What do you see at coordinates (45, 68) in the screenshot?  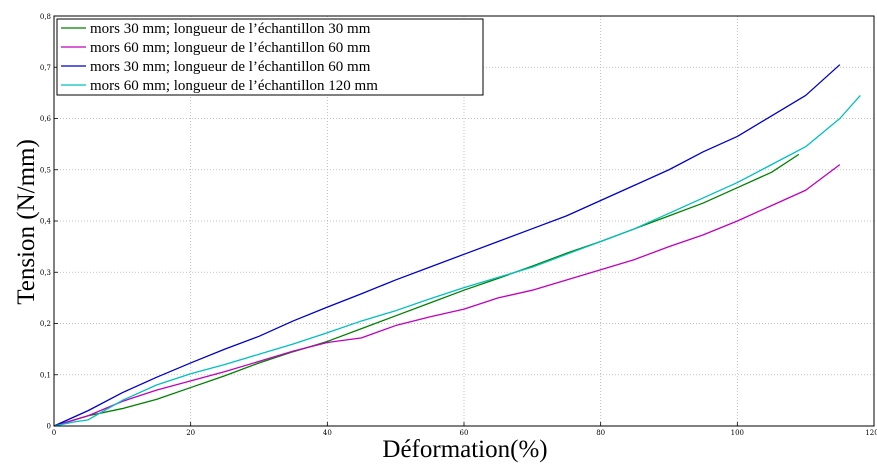 I see `y-tick-label: 0,7` at bounding box center [45, 68].